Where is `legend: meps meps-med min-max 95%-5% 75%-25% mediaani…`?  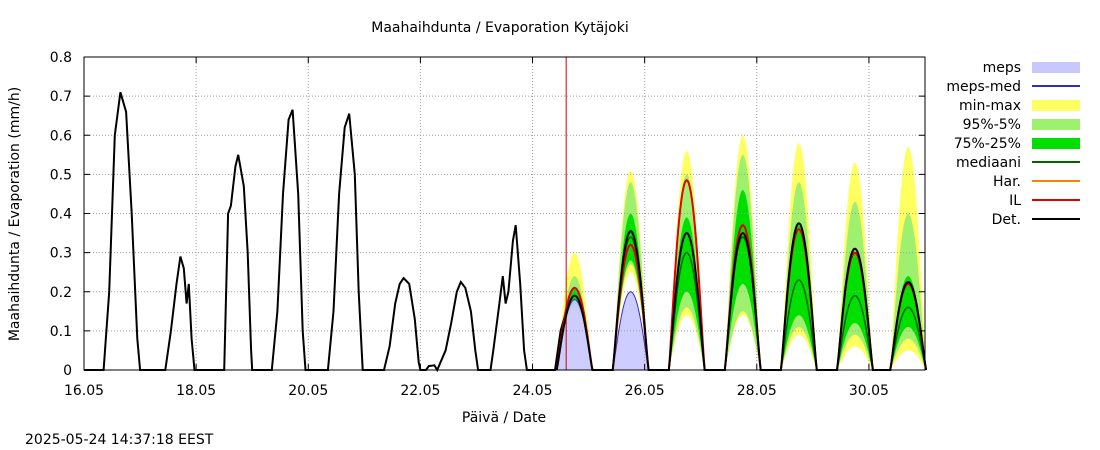 legend: meps meps-med min-max 95%-5% 75%-25% mediaani… is located at coordinates (1013, 144).